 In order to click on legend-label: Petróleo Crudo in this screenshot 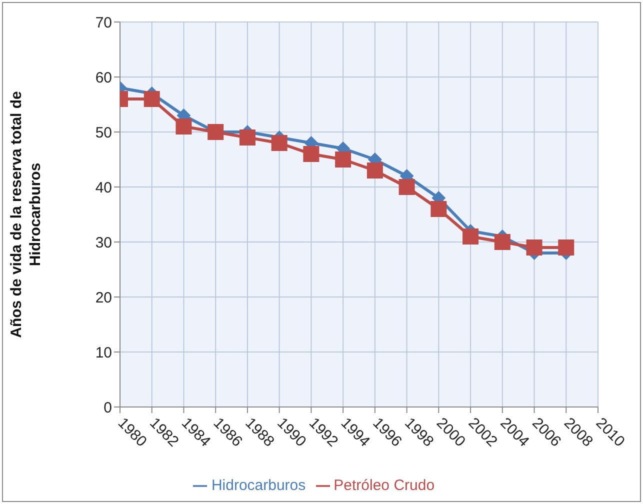, I will do `click(384, 485)`.